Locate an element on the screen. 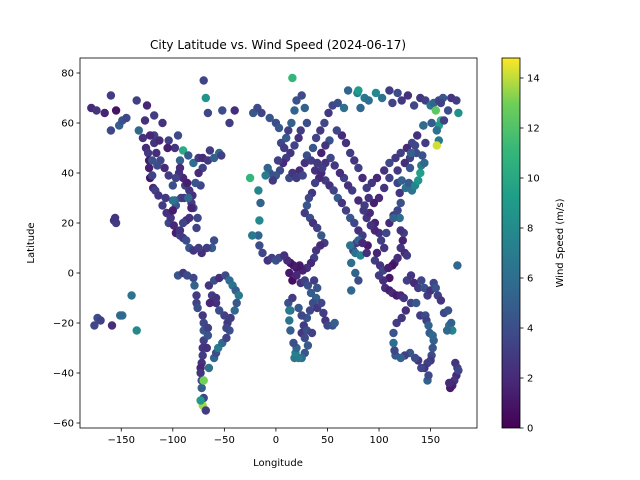 This screenshot has height=480, width=640. x-tick-label: 0 is located at coordinates (276, 440).